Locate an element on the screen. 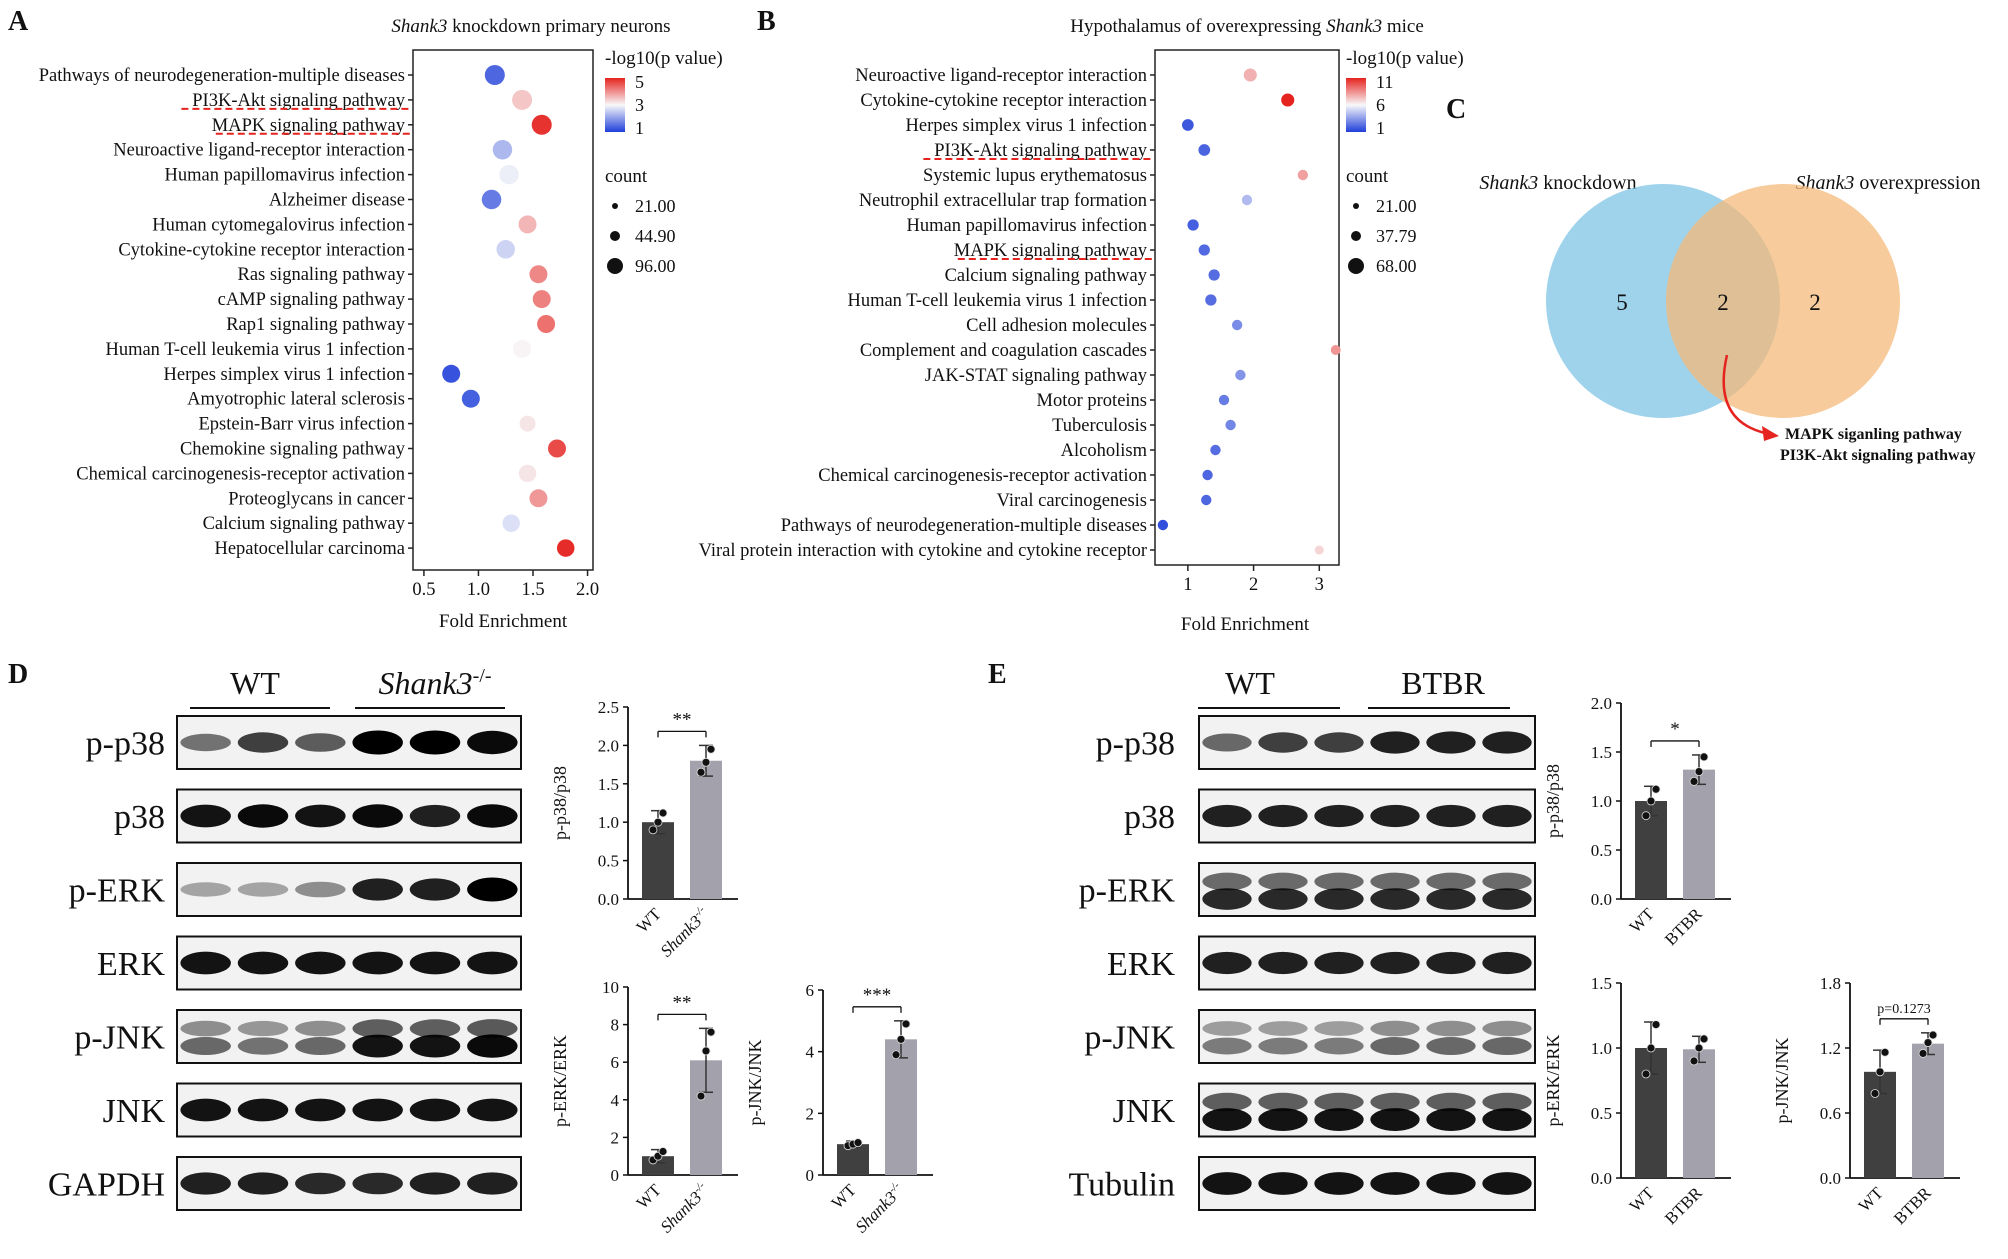 Image resolution: width=2008 pixels, height=1259 pixels. venn-left-count: 5 is located at coordinates (1622, 302).